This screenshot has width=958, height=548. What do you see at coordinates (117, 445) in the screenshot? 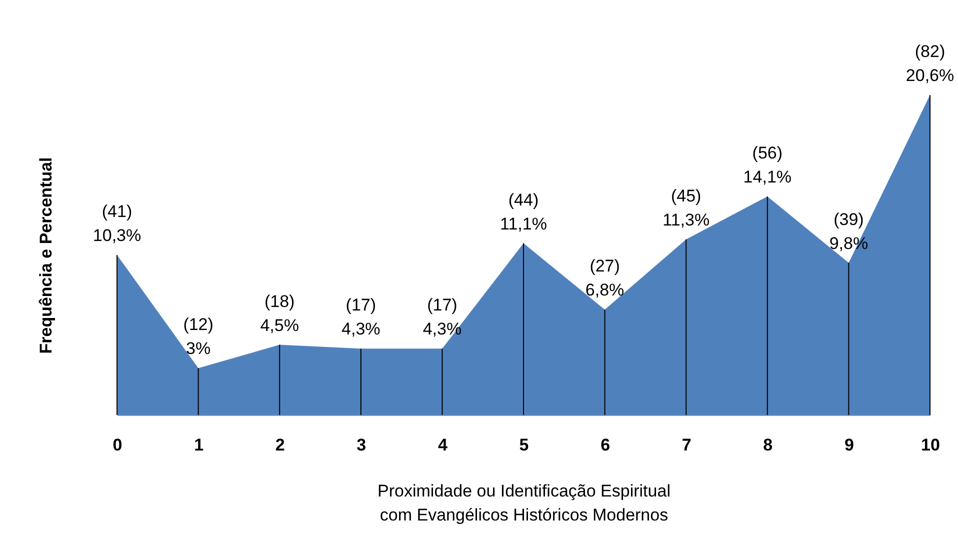
I see `x-tick-label: 0` at bounding box center [117, 445].